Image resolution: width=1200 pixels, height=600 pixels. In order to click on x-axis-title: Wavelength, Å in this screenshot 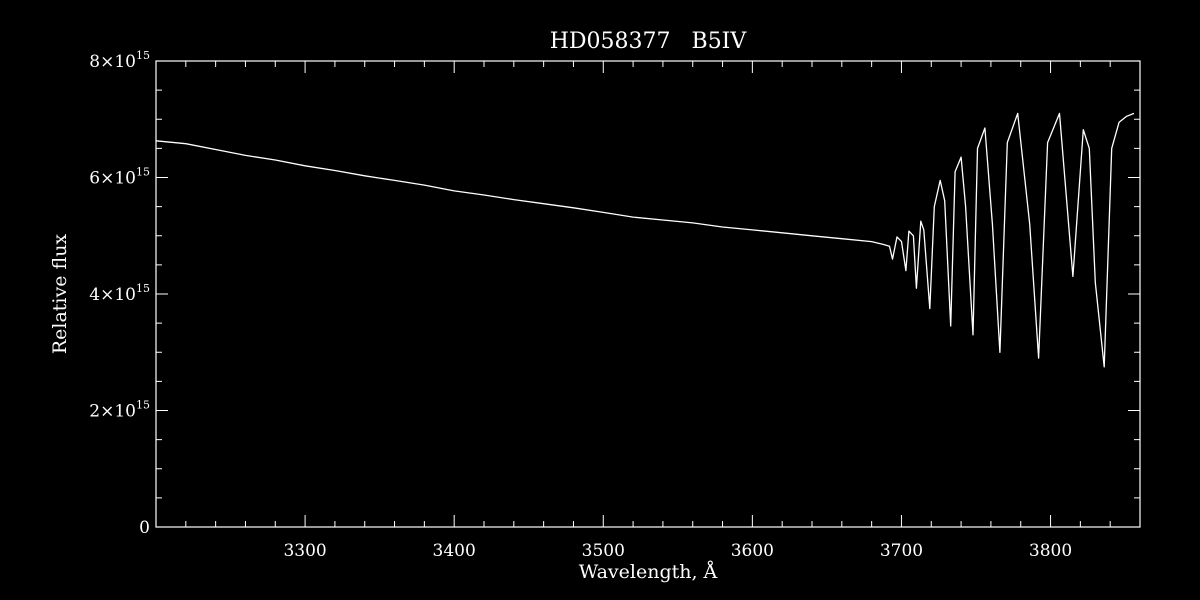, I will do `click(648, 572)`.